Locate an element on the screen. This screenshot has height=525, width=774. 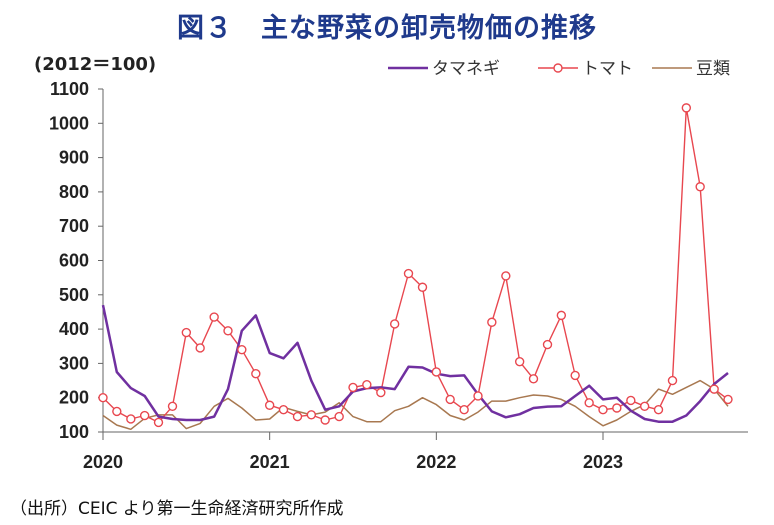
legend-label-0: タマネギ is located at coordinates (466, 69).